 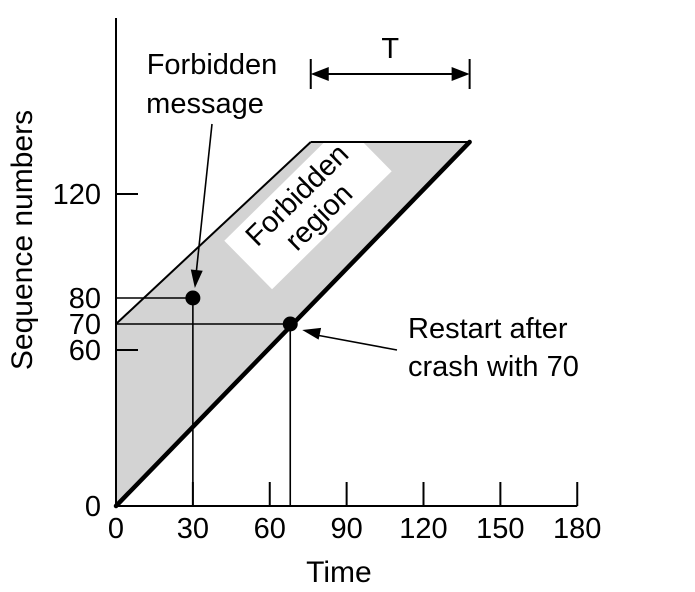 I want to click on x-tick-label: 0, so click(x=116, y=529).